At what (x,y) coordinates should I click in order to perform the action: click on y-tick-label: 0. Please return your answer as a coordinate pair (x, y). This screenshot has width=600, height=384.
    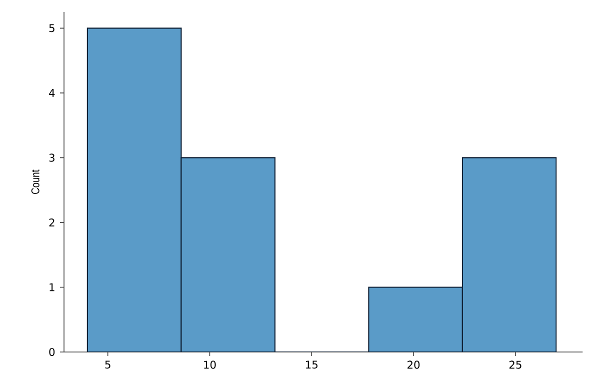
    Looking at the image, I should click on (52, 352).